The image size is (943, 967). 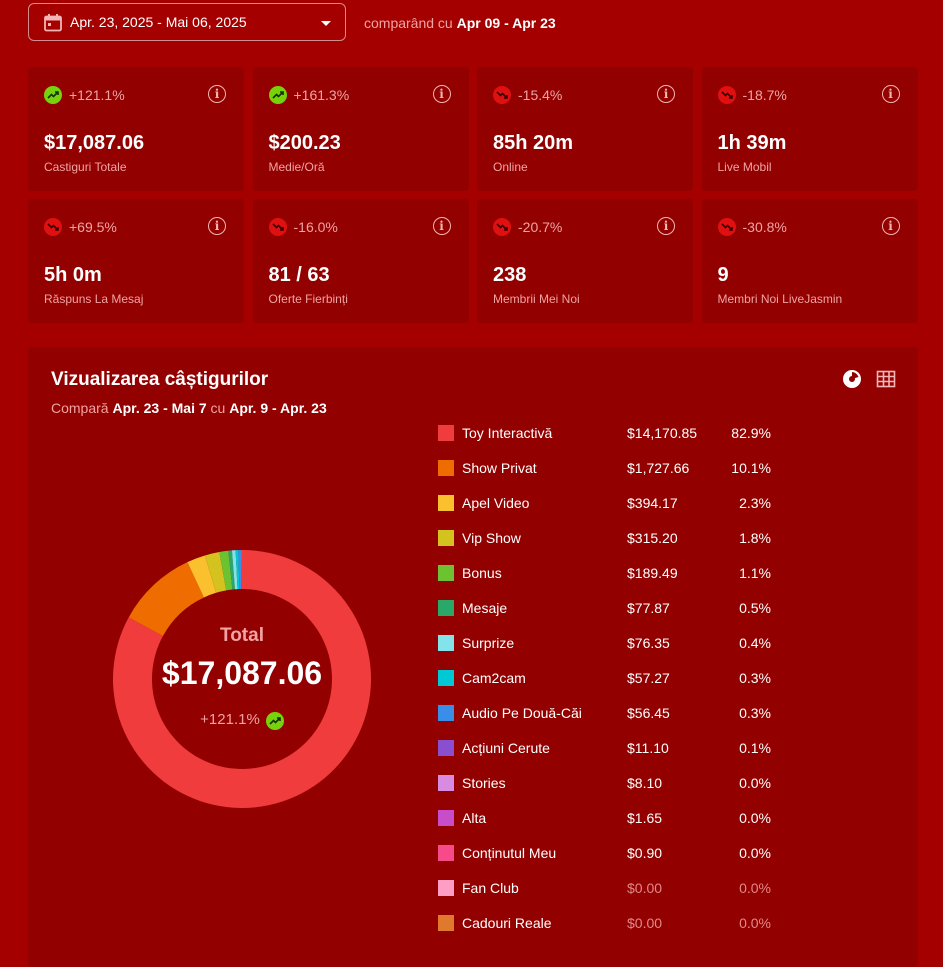 I want to click on legend-amount: $14,170.85, so click(x=662, y=433).